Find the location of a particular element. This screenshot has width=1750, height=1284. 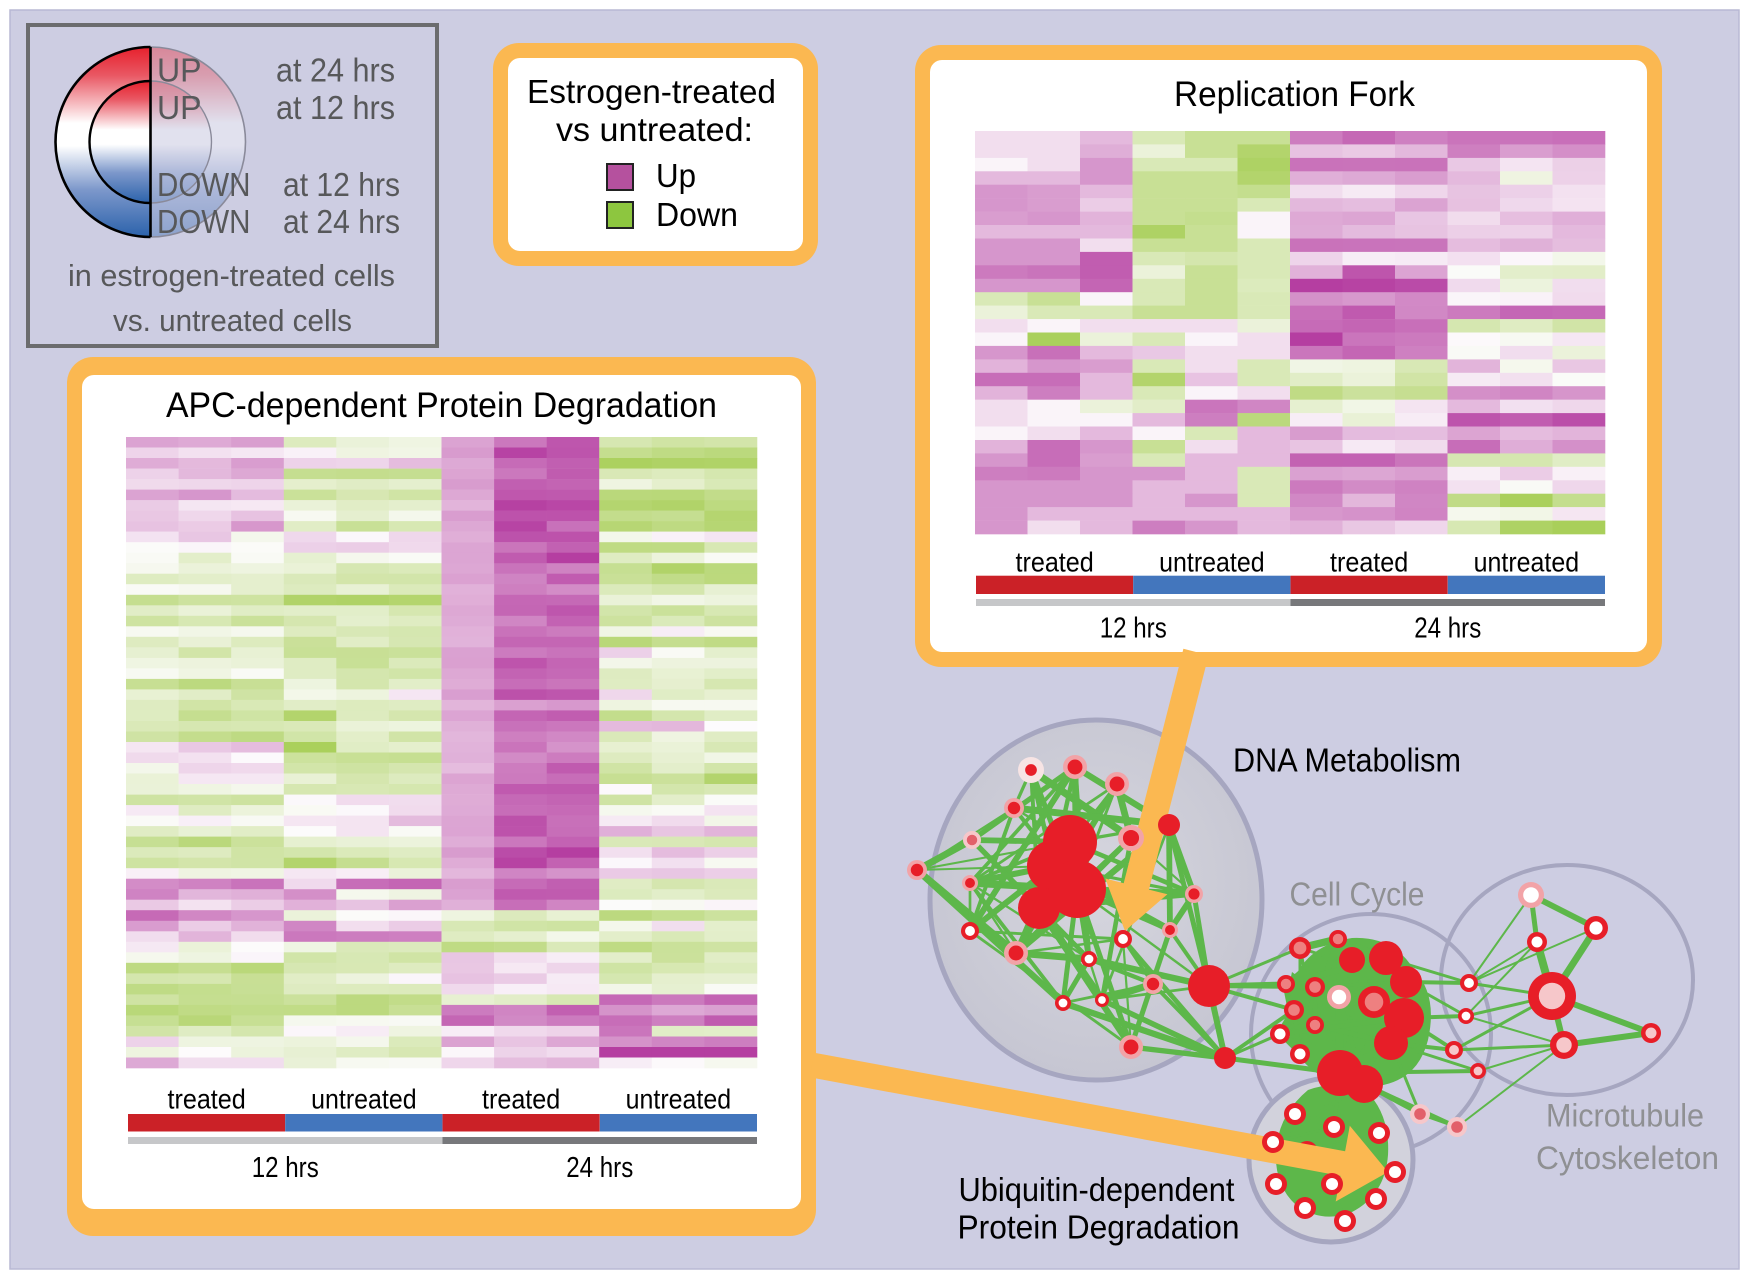

svg-text: Estrogen-treated is located at coordinates (651, 91).